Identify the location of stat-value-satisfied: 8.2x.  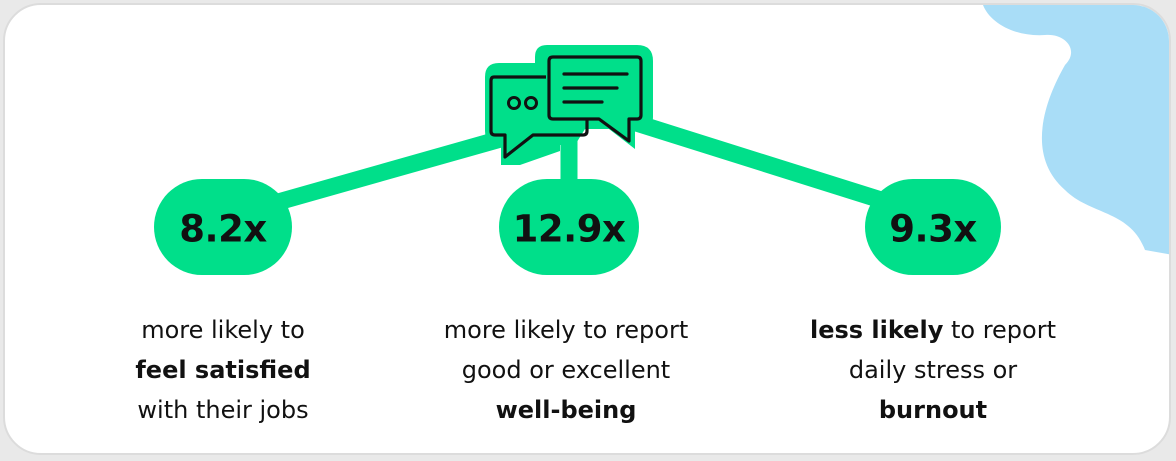
(223, 229).